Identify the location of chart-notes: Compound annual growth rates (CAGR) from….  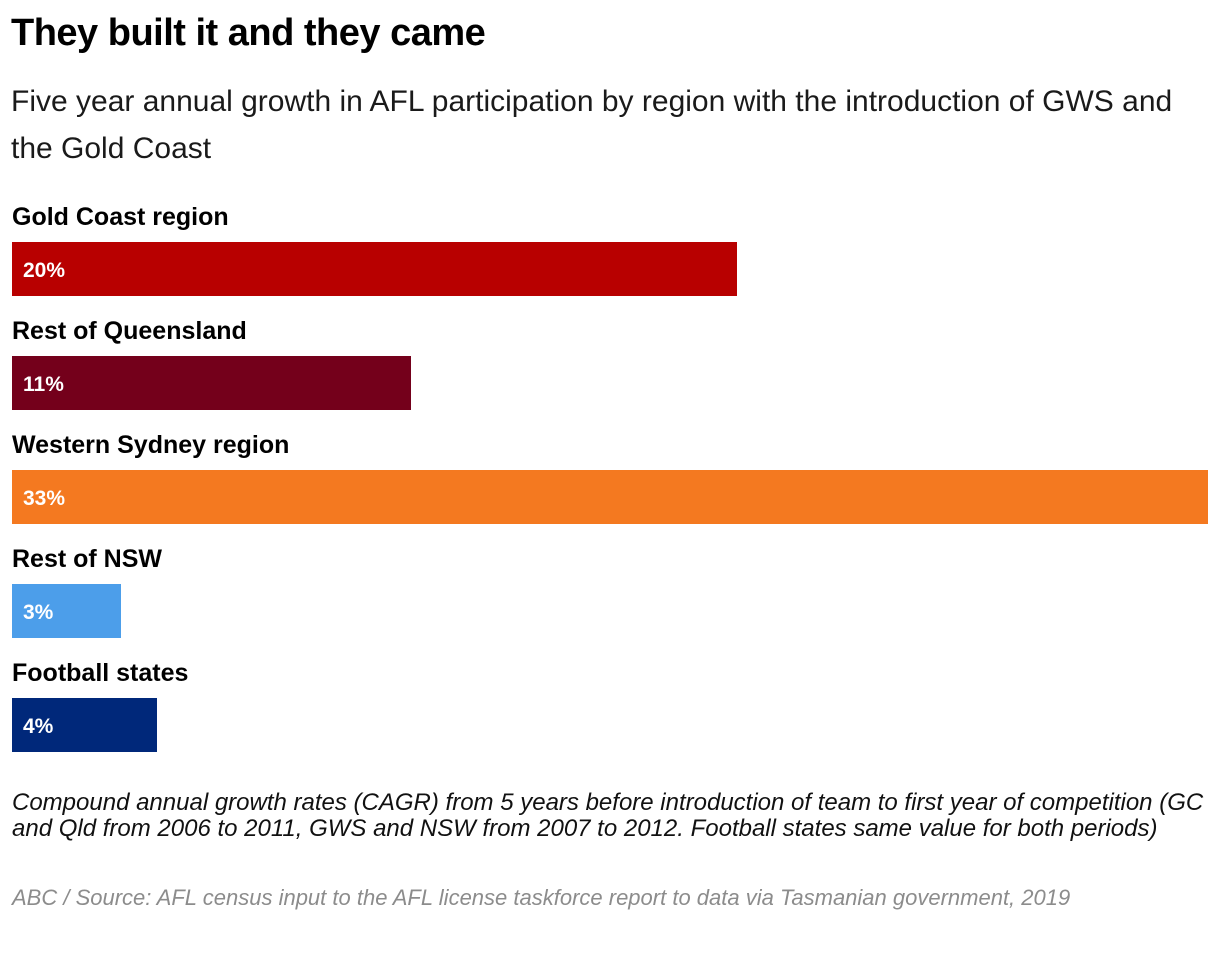
(608, 815).